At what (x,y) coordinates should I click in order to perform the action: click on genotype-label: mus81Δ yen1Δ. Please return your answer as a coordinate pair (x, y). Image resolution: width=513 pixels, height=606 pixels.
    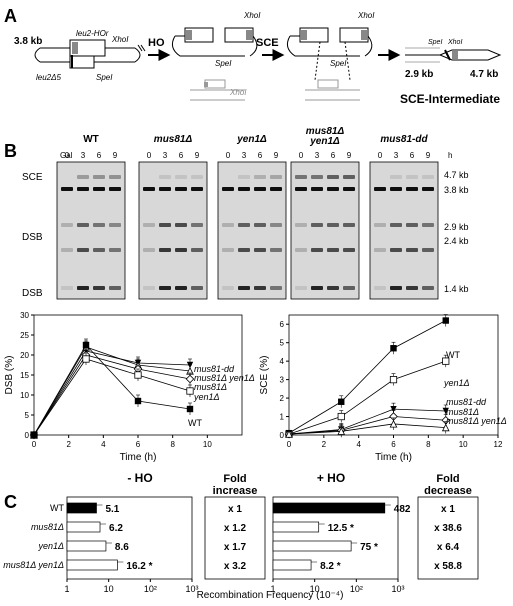
    Looking at the image, I should click on (33, 565).